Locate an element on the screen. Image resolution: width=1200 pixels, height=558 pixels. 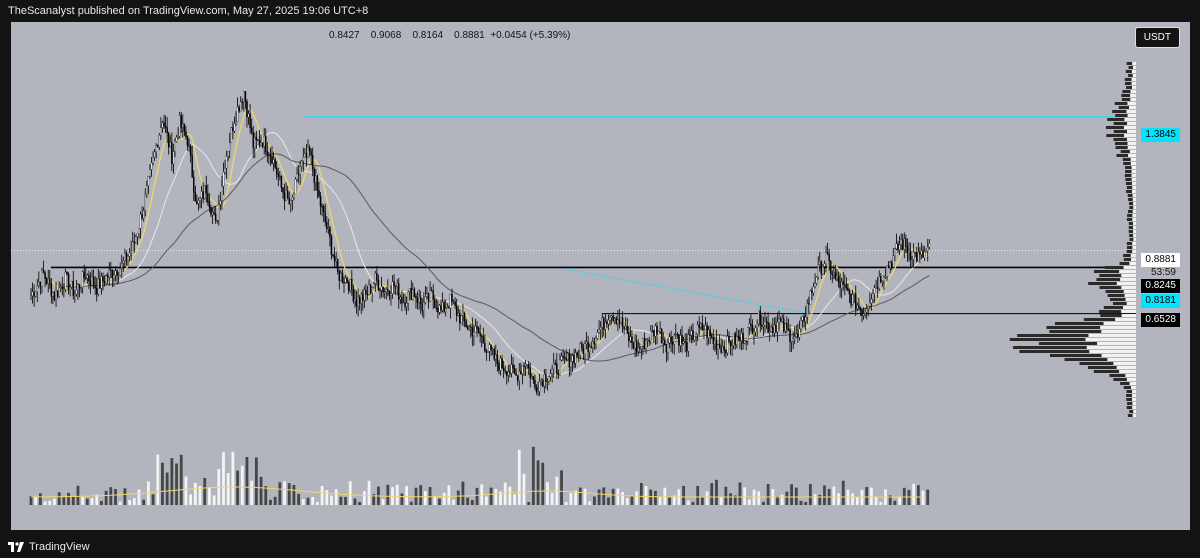
currency-button: USDT is located at coordinates (1157, 37).